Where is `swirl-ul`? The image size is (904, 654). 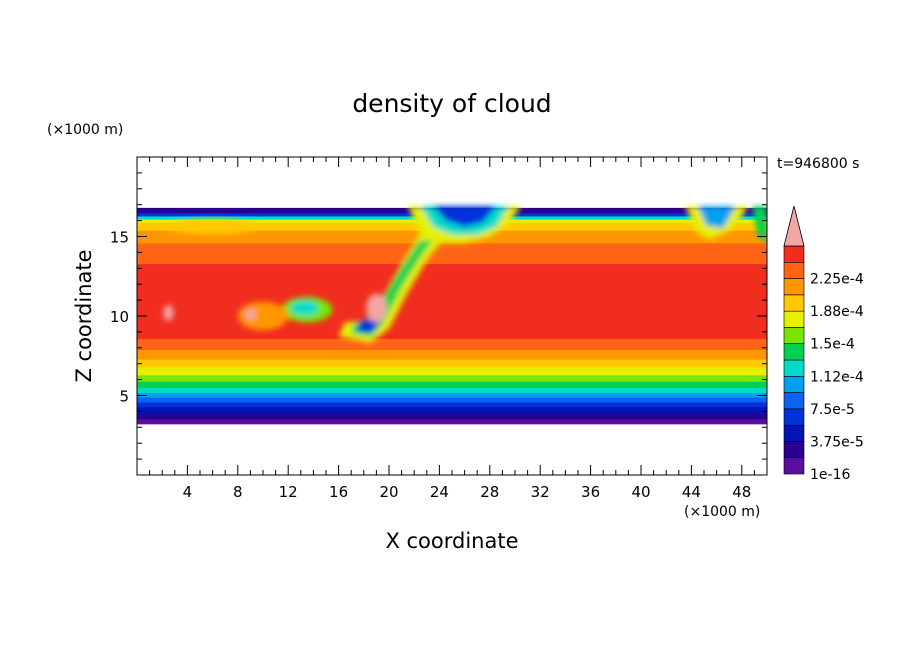 swirl-ul is located at coordinates (212, 227).